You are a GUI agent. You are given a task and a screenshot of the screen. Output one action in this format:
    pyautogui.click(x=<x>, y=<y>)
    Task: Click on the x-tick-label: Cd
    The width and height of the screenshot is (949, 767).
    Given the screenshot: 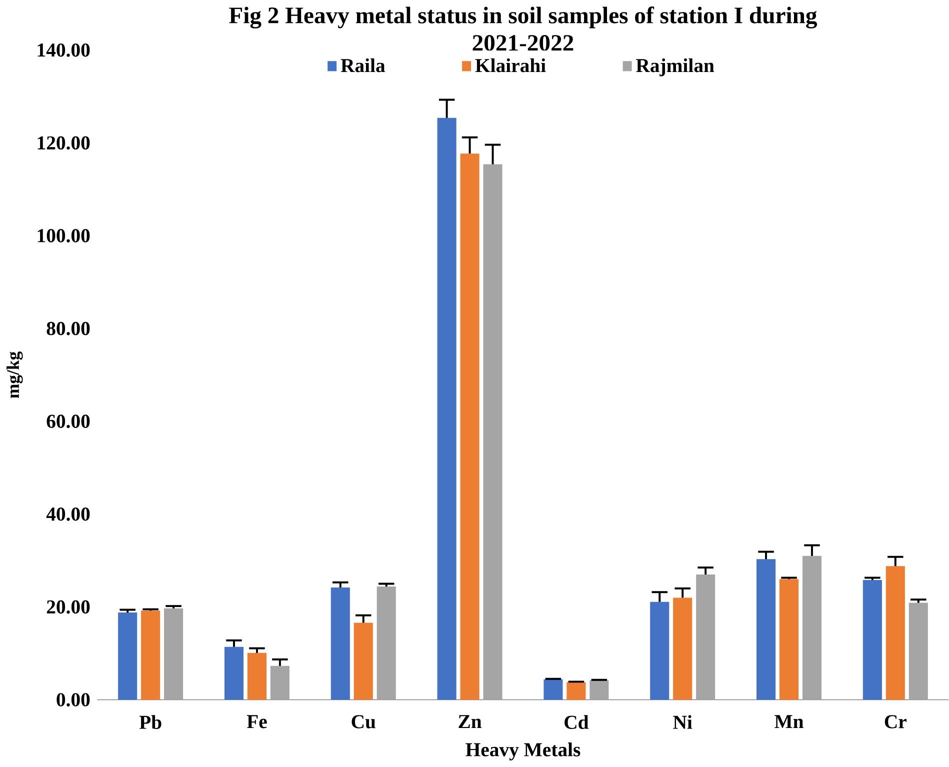 What is the action you would take?
    pyautogui.click(x=576, y=722)
    